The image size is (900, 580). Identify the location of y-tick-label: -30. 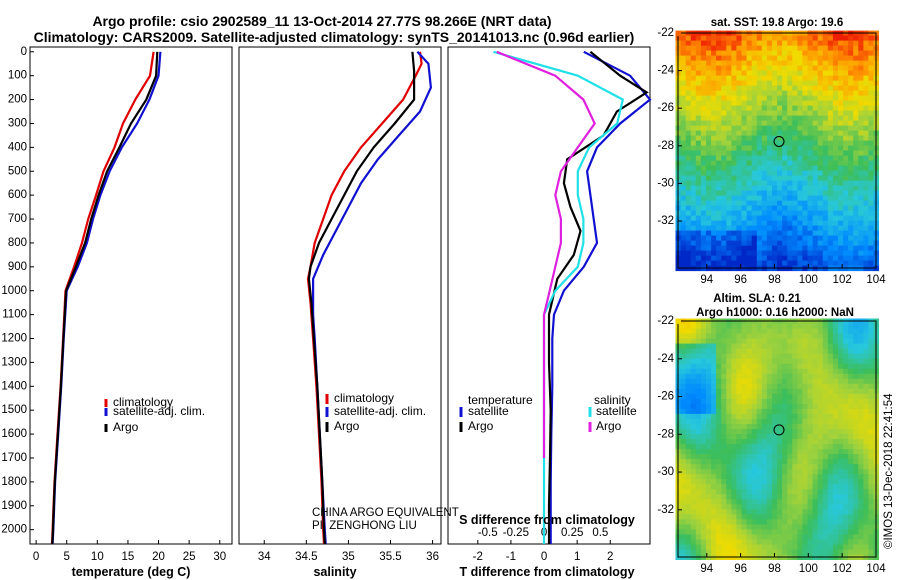
(665, 183).